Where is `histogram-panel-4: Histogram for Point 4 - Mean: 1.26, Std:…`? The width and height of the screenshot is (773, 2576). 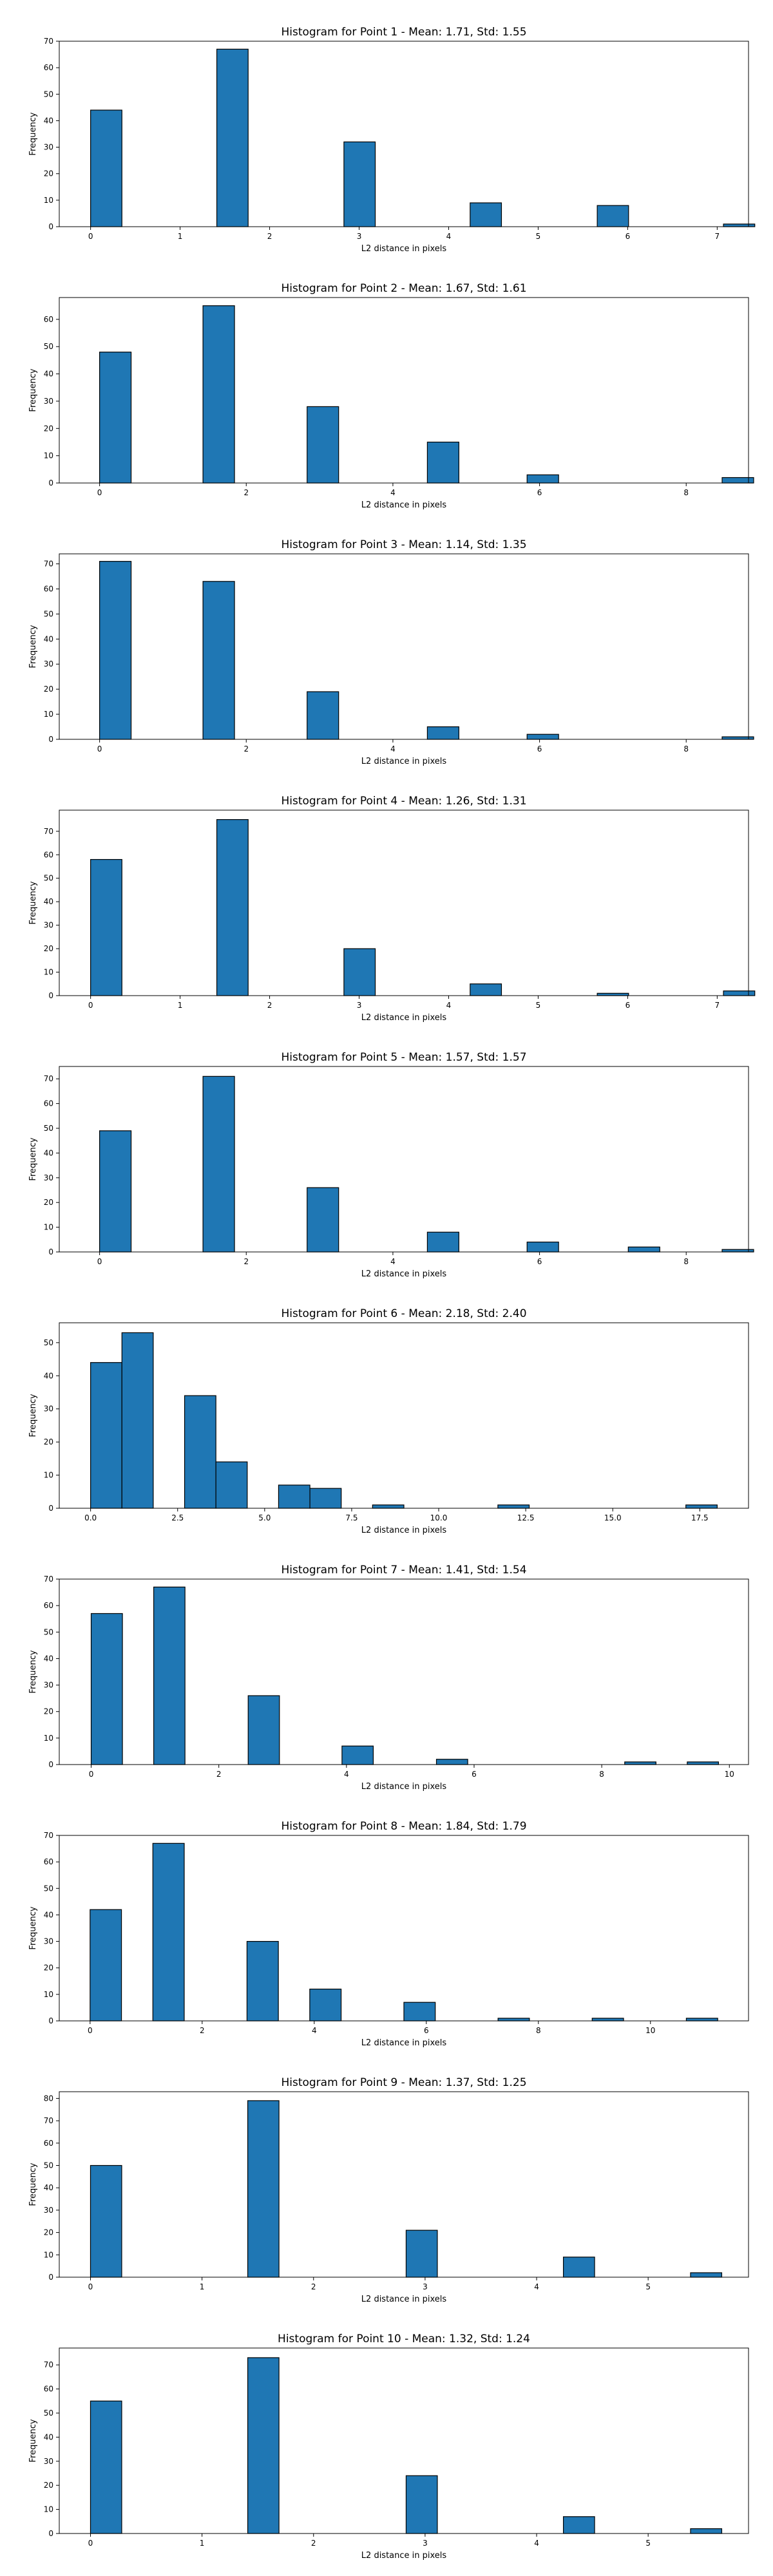 histogram-panel-4: Histogram for Point 4 - Mean: 1.26, Std:… is located at coordinates (392, 909).